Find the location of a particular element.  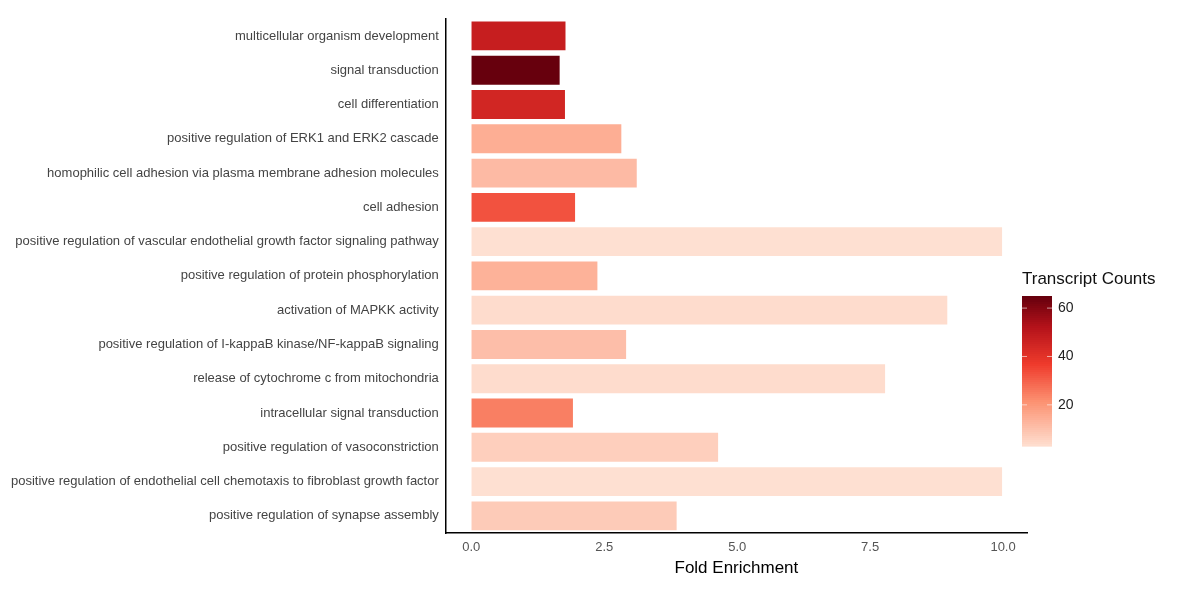

color-bar-label: 40 is located at coordinates (1066, 355).